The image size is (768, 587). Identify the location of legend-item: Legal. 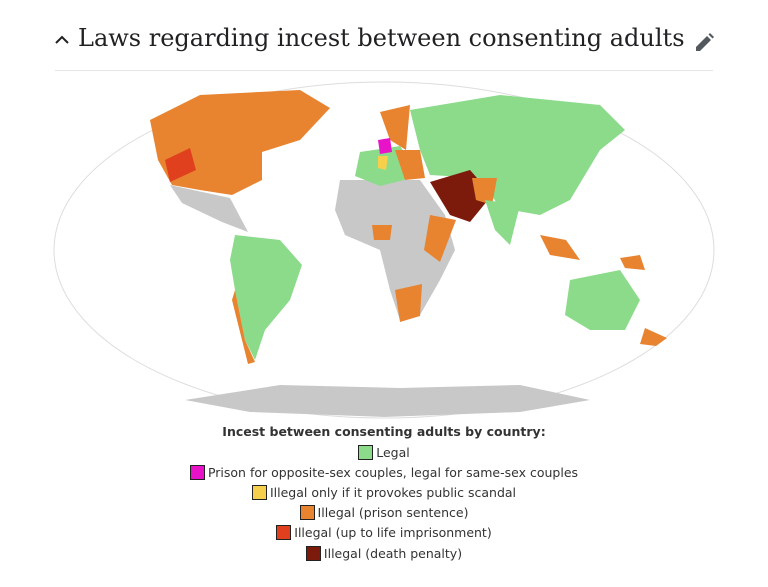
(384, 452).